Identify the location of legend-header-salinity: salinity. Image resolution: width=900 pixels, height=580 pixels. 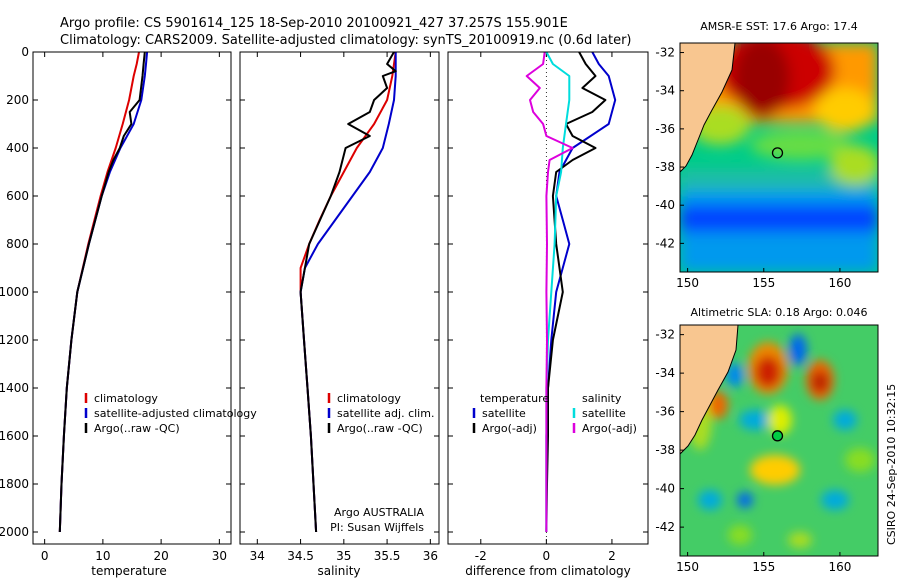
(602, 398).